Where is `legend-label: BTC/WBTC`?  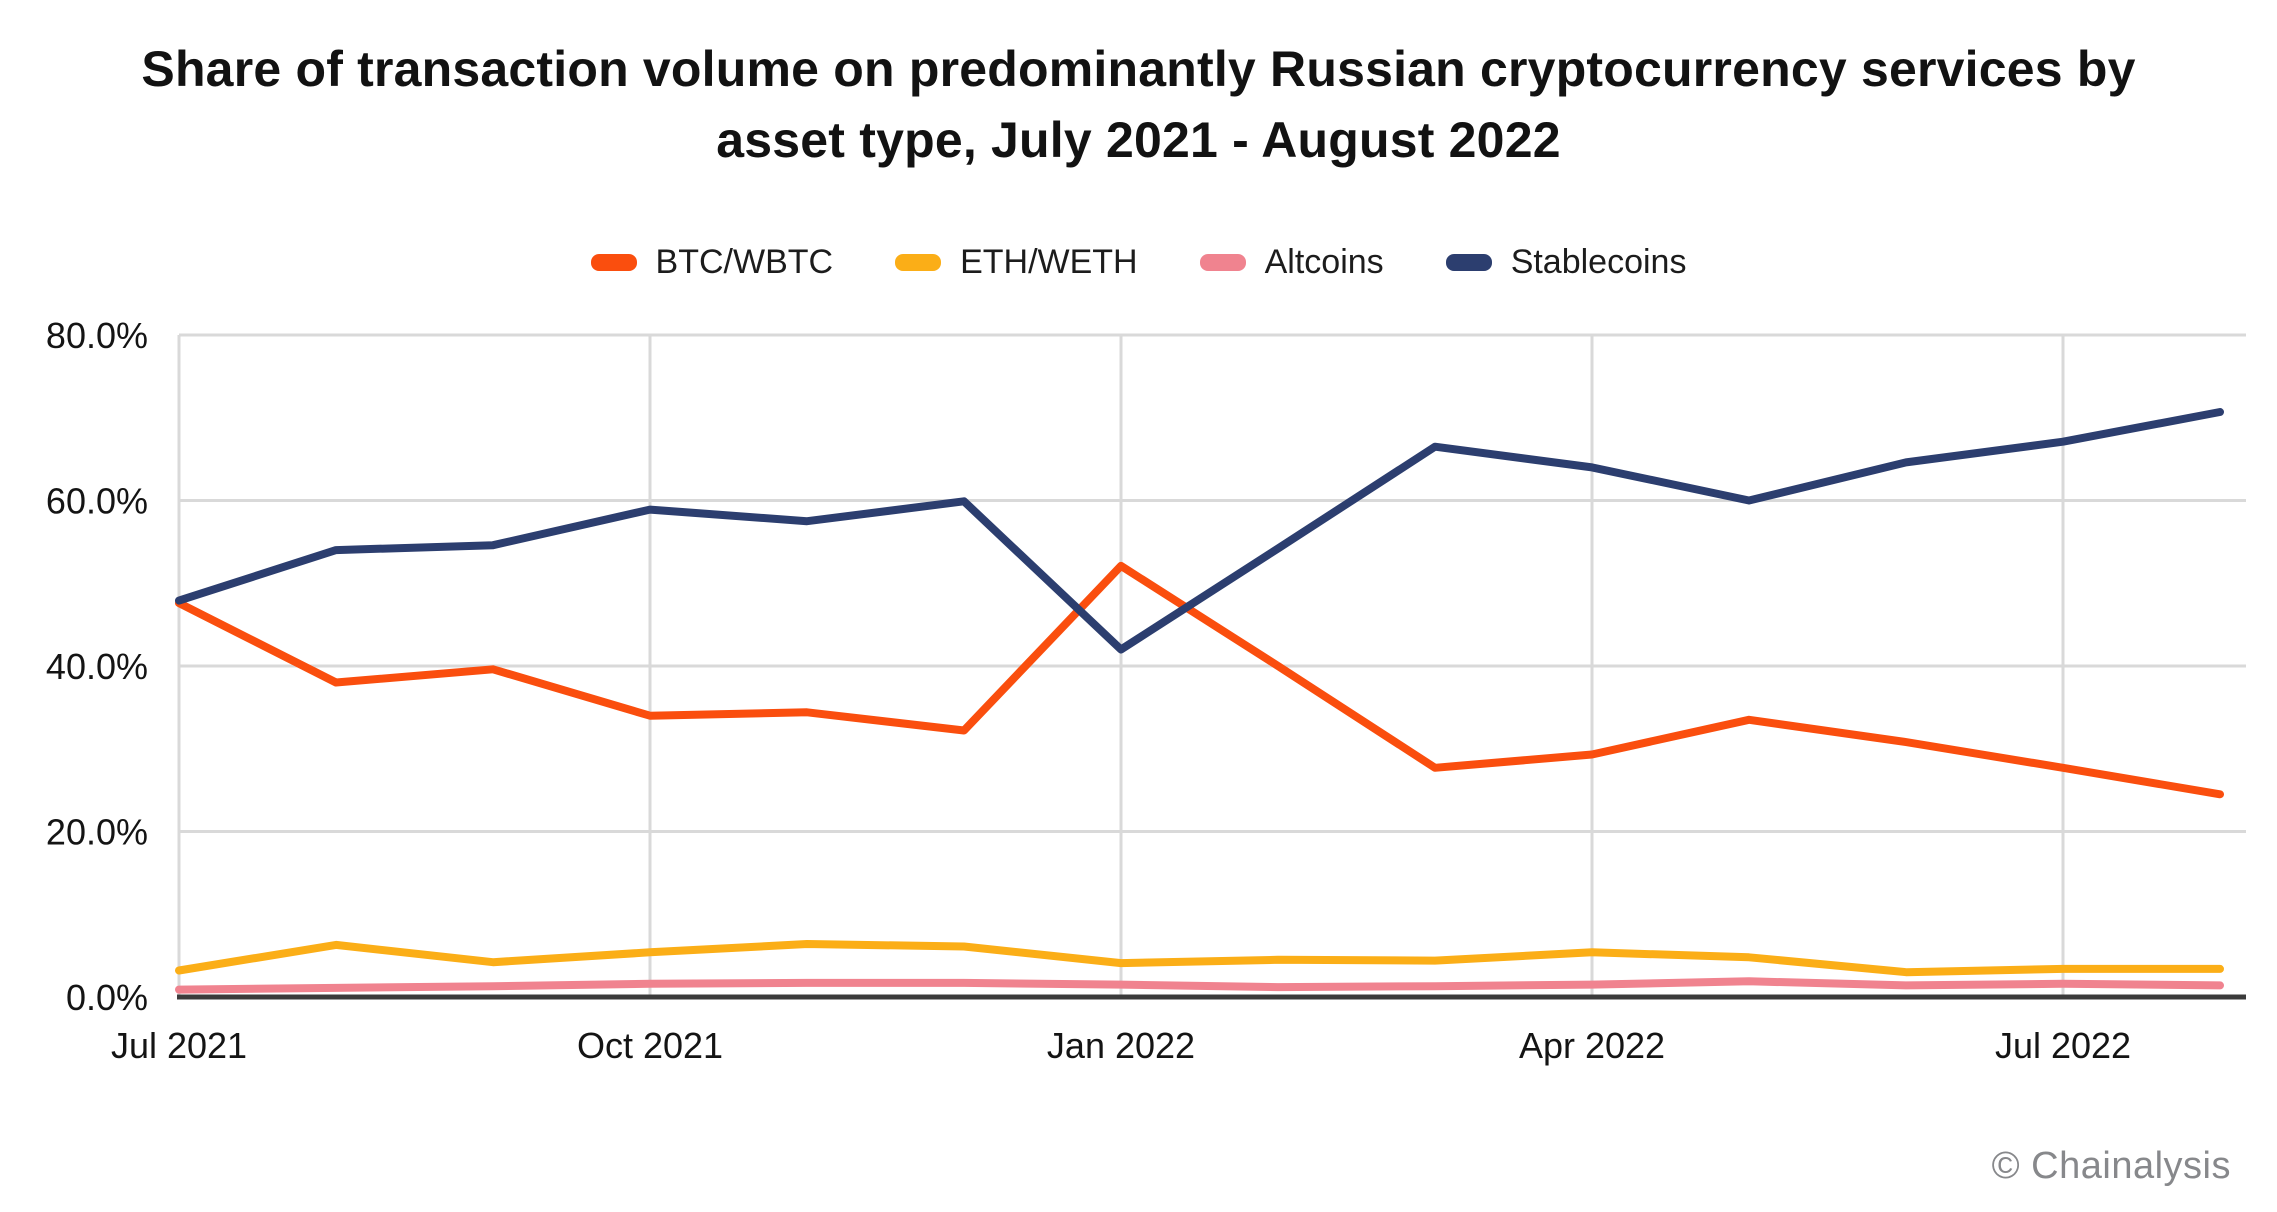
legend-label: BTC/WBTC is located at coordinates (744, 262).